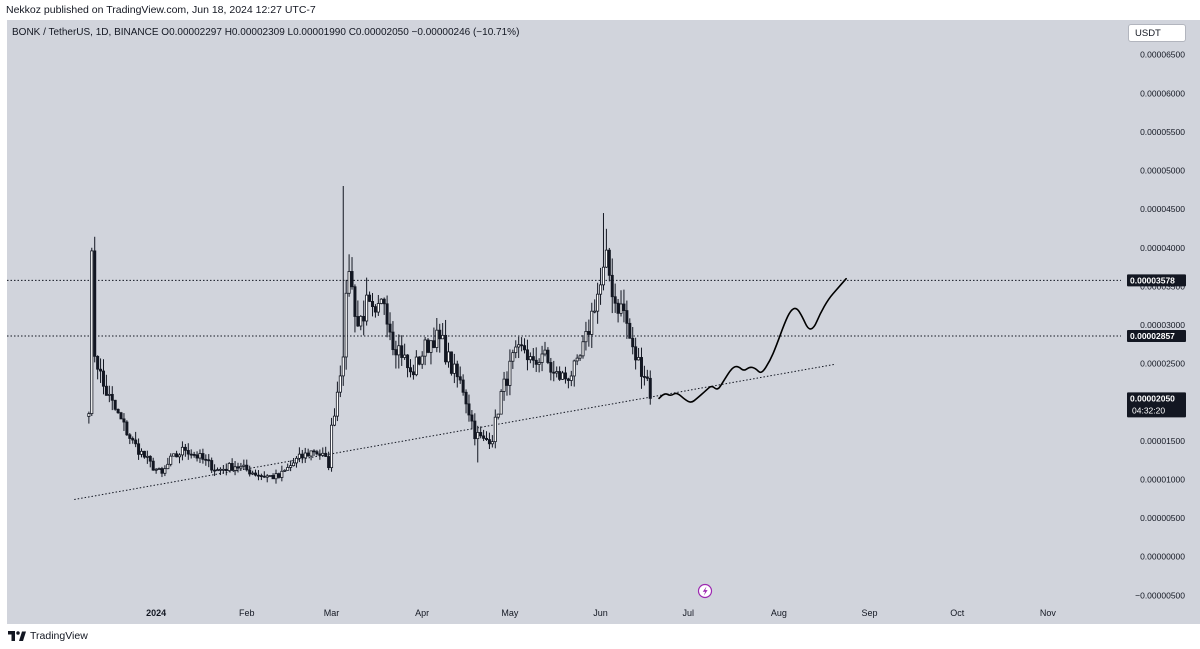 This screenshot has height=649, width=1200. Describe the element at coordinates (454, 432) in the screenshot. I see `trendline-line` at that location.